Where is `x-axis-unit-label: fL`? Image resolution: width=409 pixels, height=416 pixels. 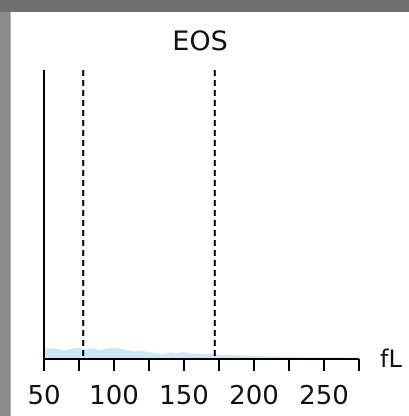
x-axis-unit-label: fL is located at coordinates (391, 359).